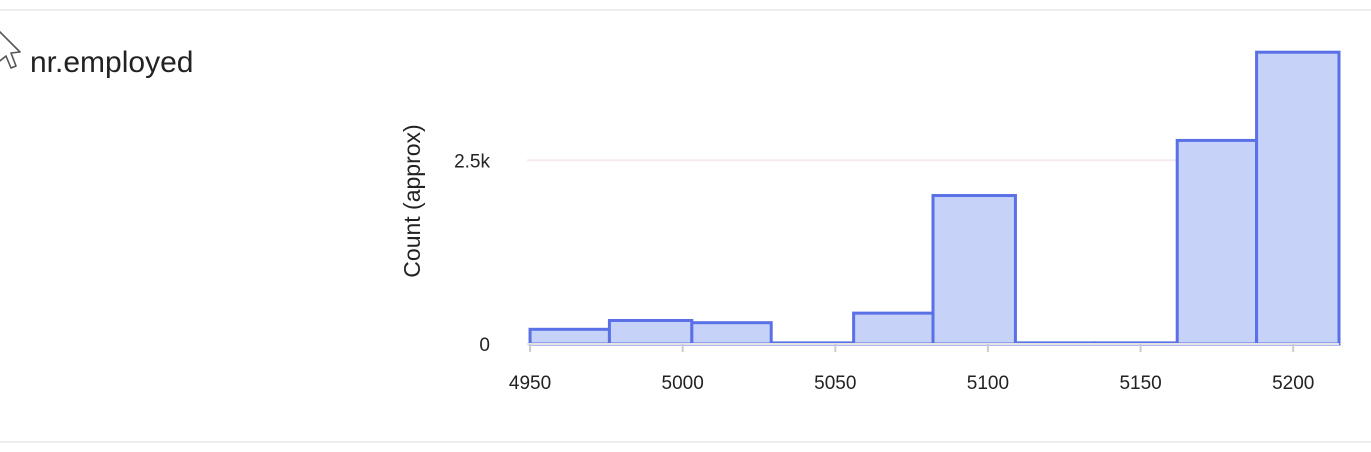 This screenshot has width=1371, height=452. Describe the element at coordinates (683, 383) in the screenshot. I see `x-tick-label: 5000` at that location.